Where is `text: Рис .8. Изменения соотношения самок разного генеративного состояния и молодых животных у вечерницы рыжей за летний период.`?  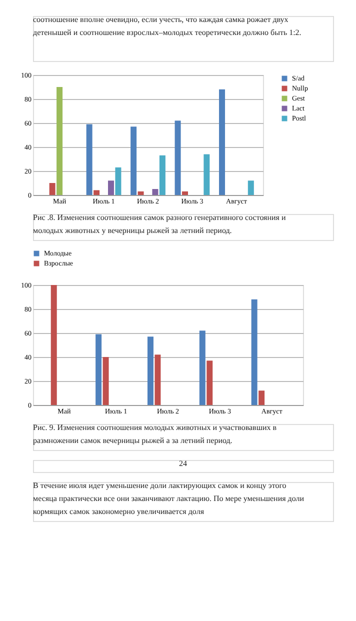
text: Рис .8. Изменения соотношения самок разного генеративного состояния и молодых животных у вечерницы рыжей за летний период. is located at coordinates (159, 224).